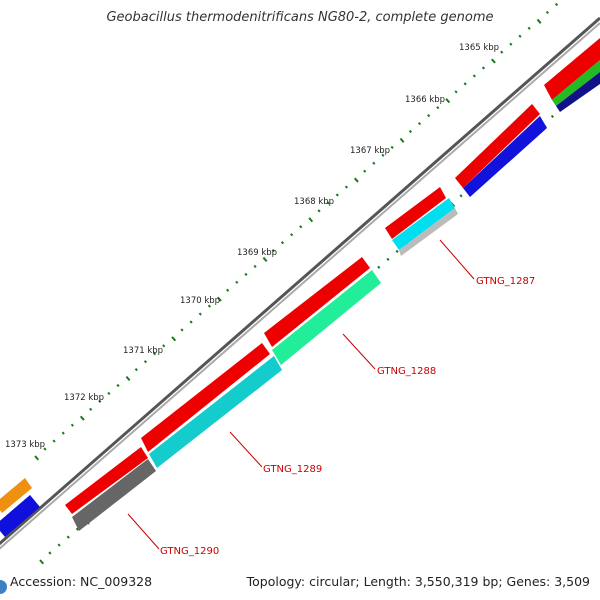 The image size is (600, 600). I want to click on accession-info: Accession: NC_009328, so click(81, 581).